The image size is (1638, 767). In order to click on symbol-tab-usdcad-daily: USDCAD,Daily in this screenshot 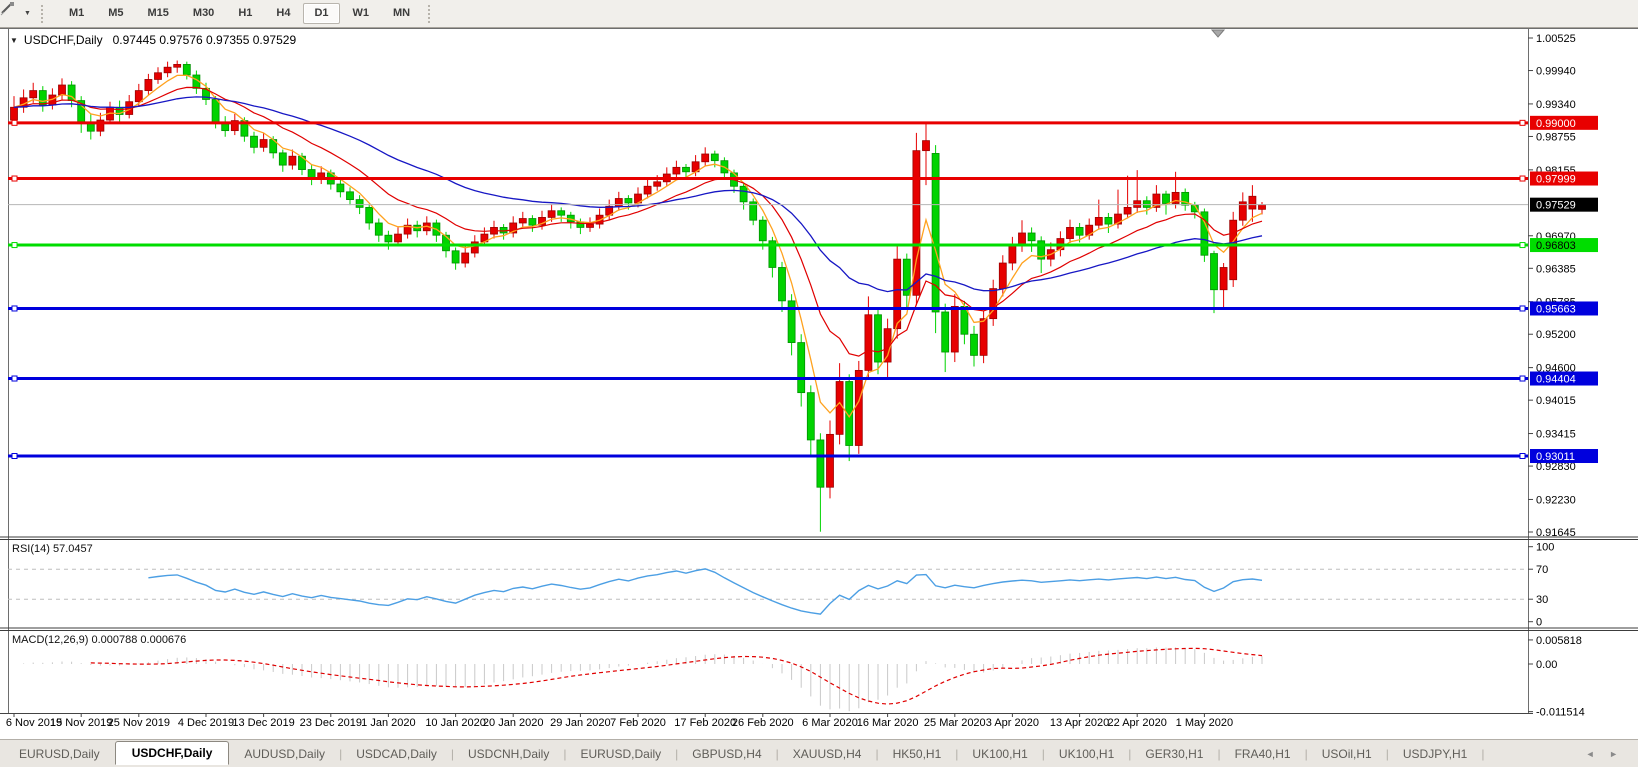, I will do `click(396, 753)`.